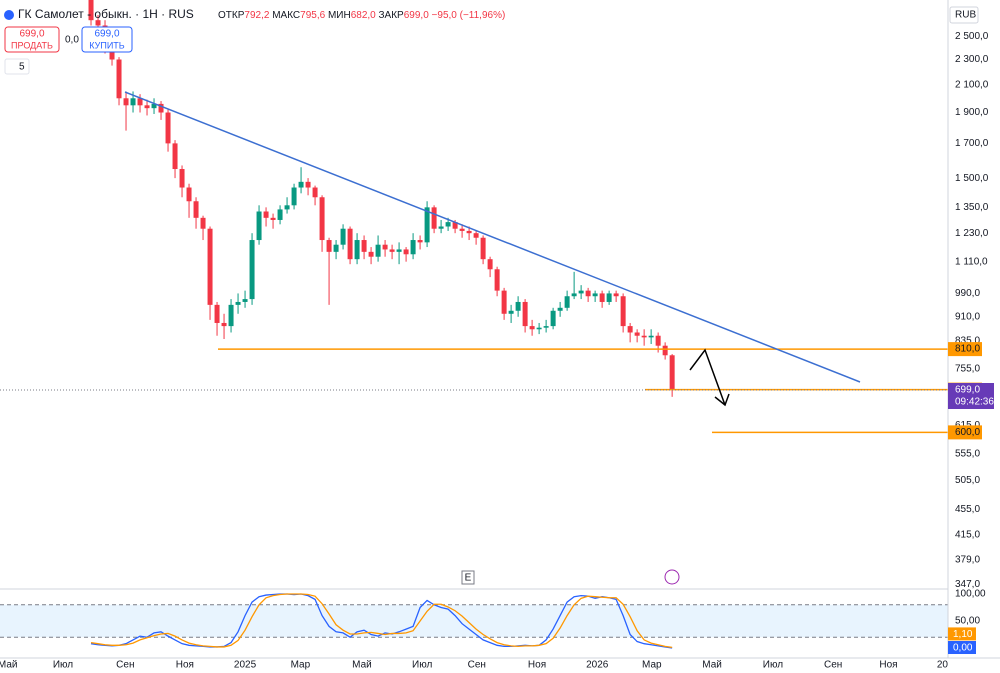 The image size is (1000, 673). Describe the element at coordinates (972, 143) in the screenshot. I see `y-tick-label: 1 700,0` at that location.